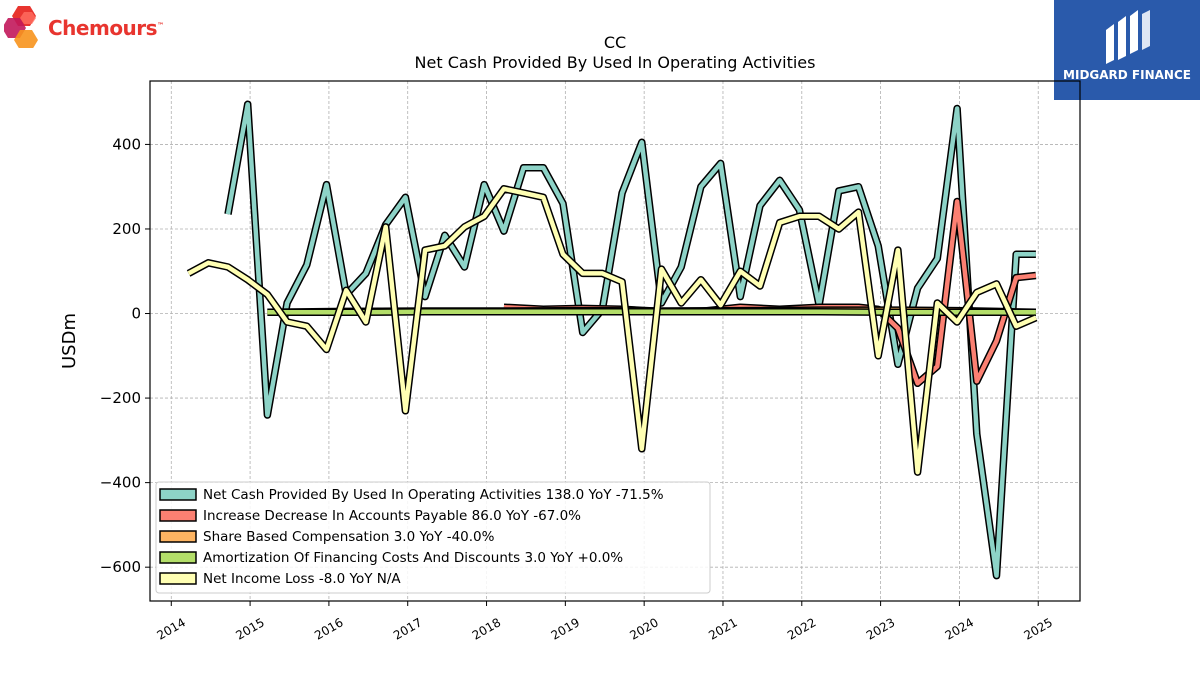 This screenshot has width=1200, height=675. What do you see at coordinates (486, 628) in the screenshot?
I see `x-tick-label: 2018` at bounding box center [486, 628].